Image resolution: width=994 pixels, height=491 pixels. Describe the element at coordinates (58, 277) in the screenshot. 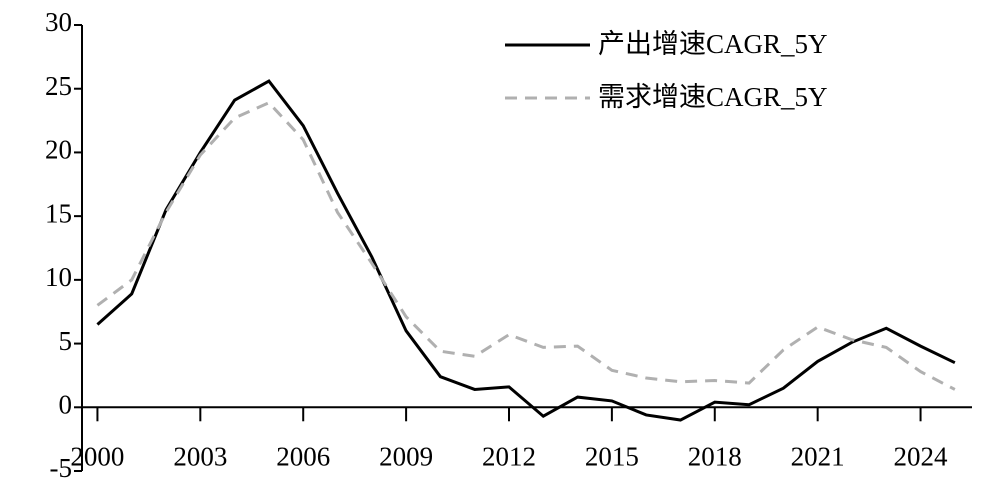

I see `y-tick-label: 10` at that location.